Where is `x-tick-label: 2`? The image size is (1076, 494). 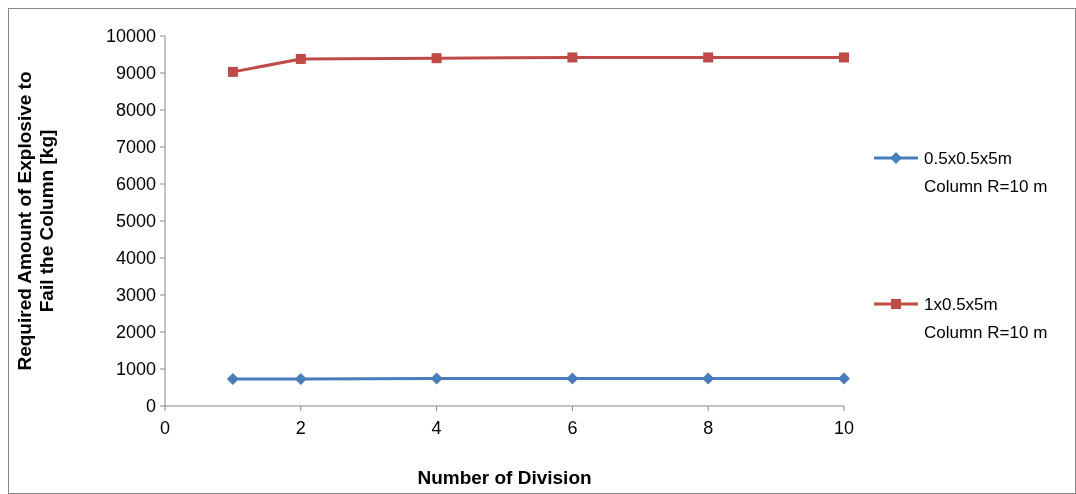
x-tick-label: 2 is located at coordinates (300, 428).